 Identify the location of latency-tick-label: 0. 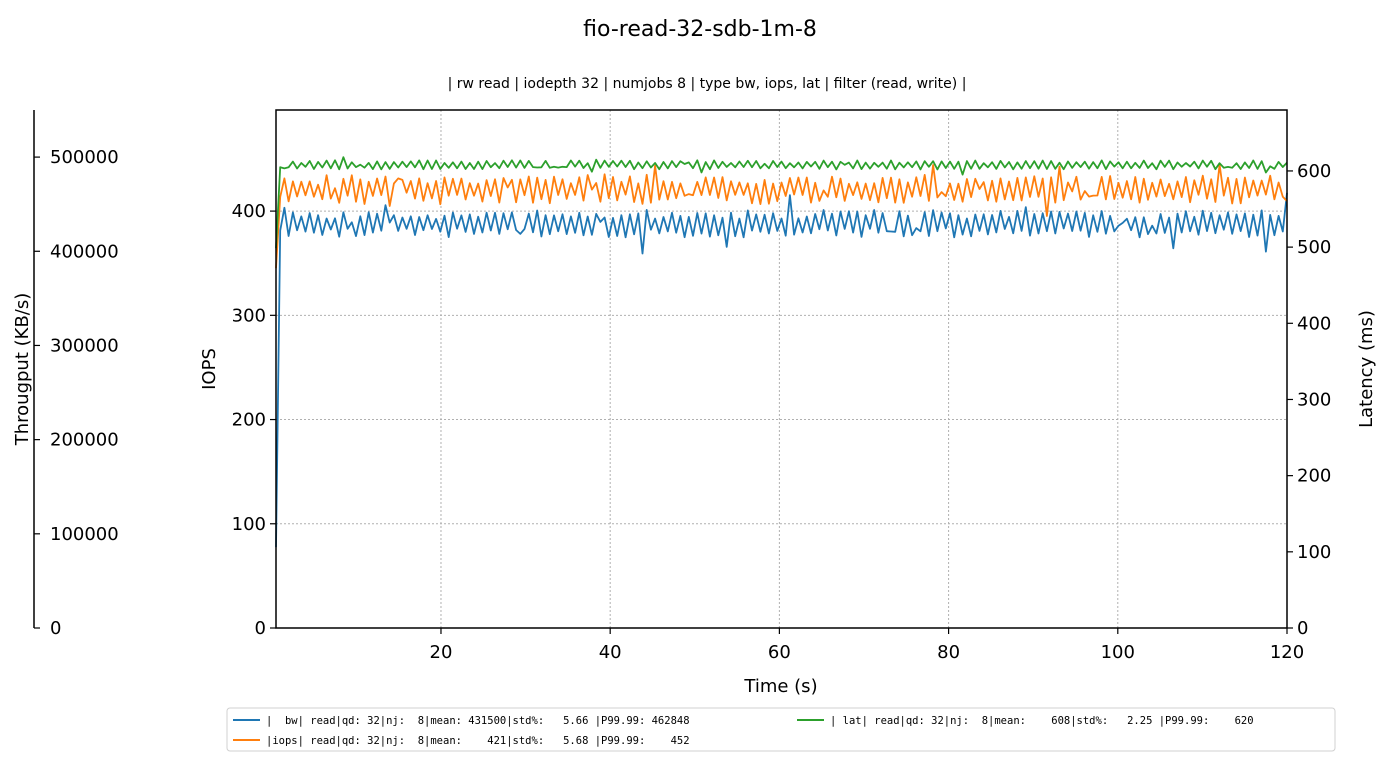
(1302, 628).